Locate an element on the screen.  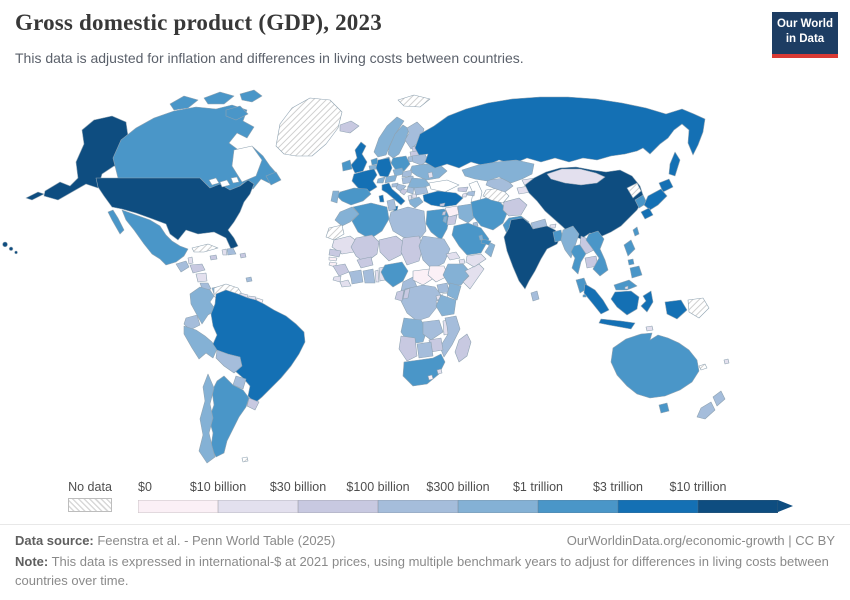
country-burkina-faso is located at coordinates (365, 262).